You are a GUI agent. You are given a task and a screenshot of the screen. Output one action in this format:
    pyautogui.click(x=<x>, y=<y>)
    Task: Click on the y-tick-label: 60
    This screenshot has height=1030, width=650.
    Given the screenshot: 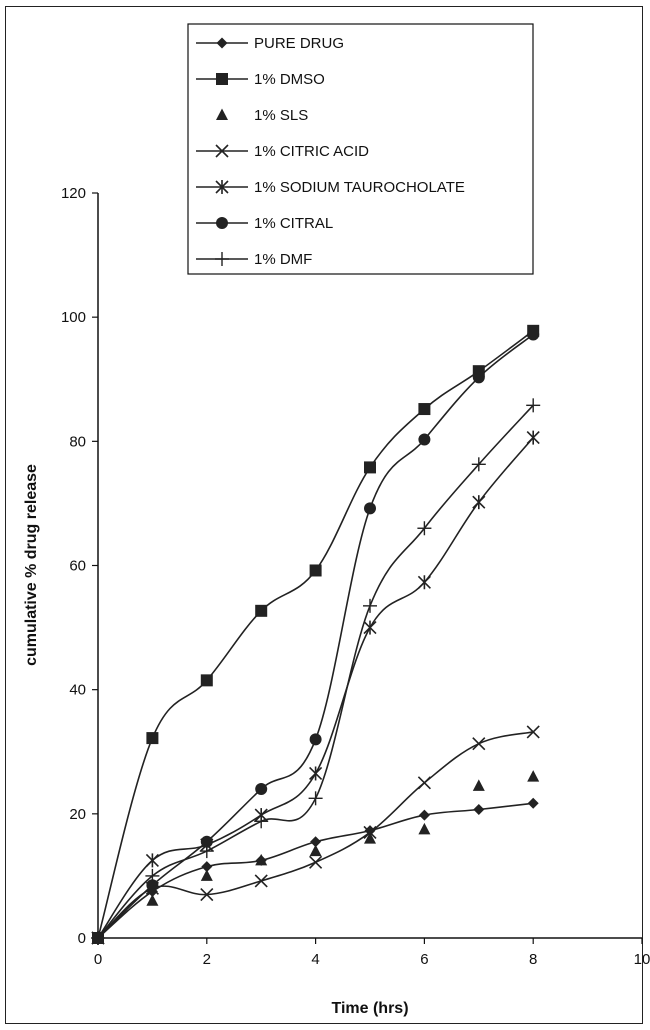 What is the action you would take?
    pyautogui.click(x=77, y=566)
    